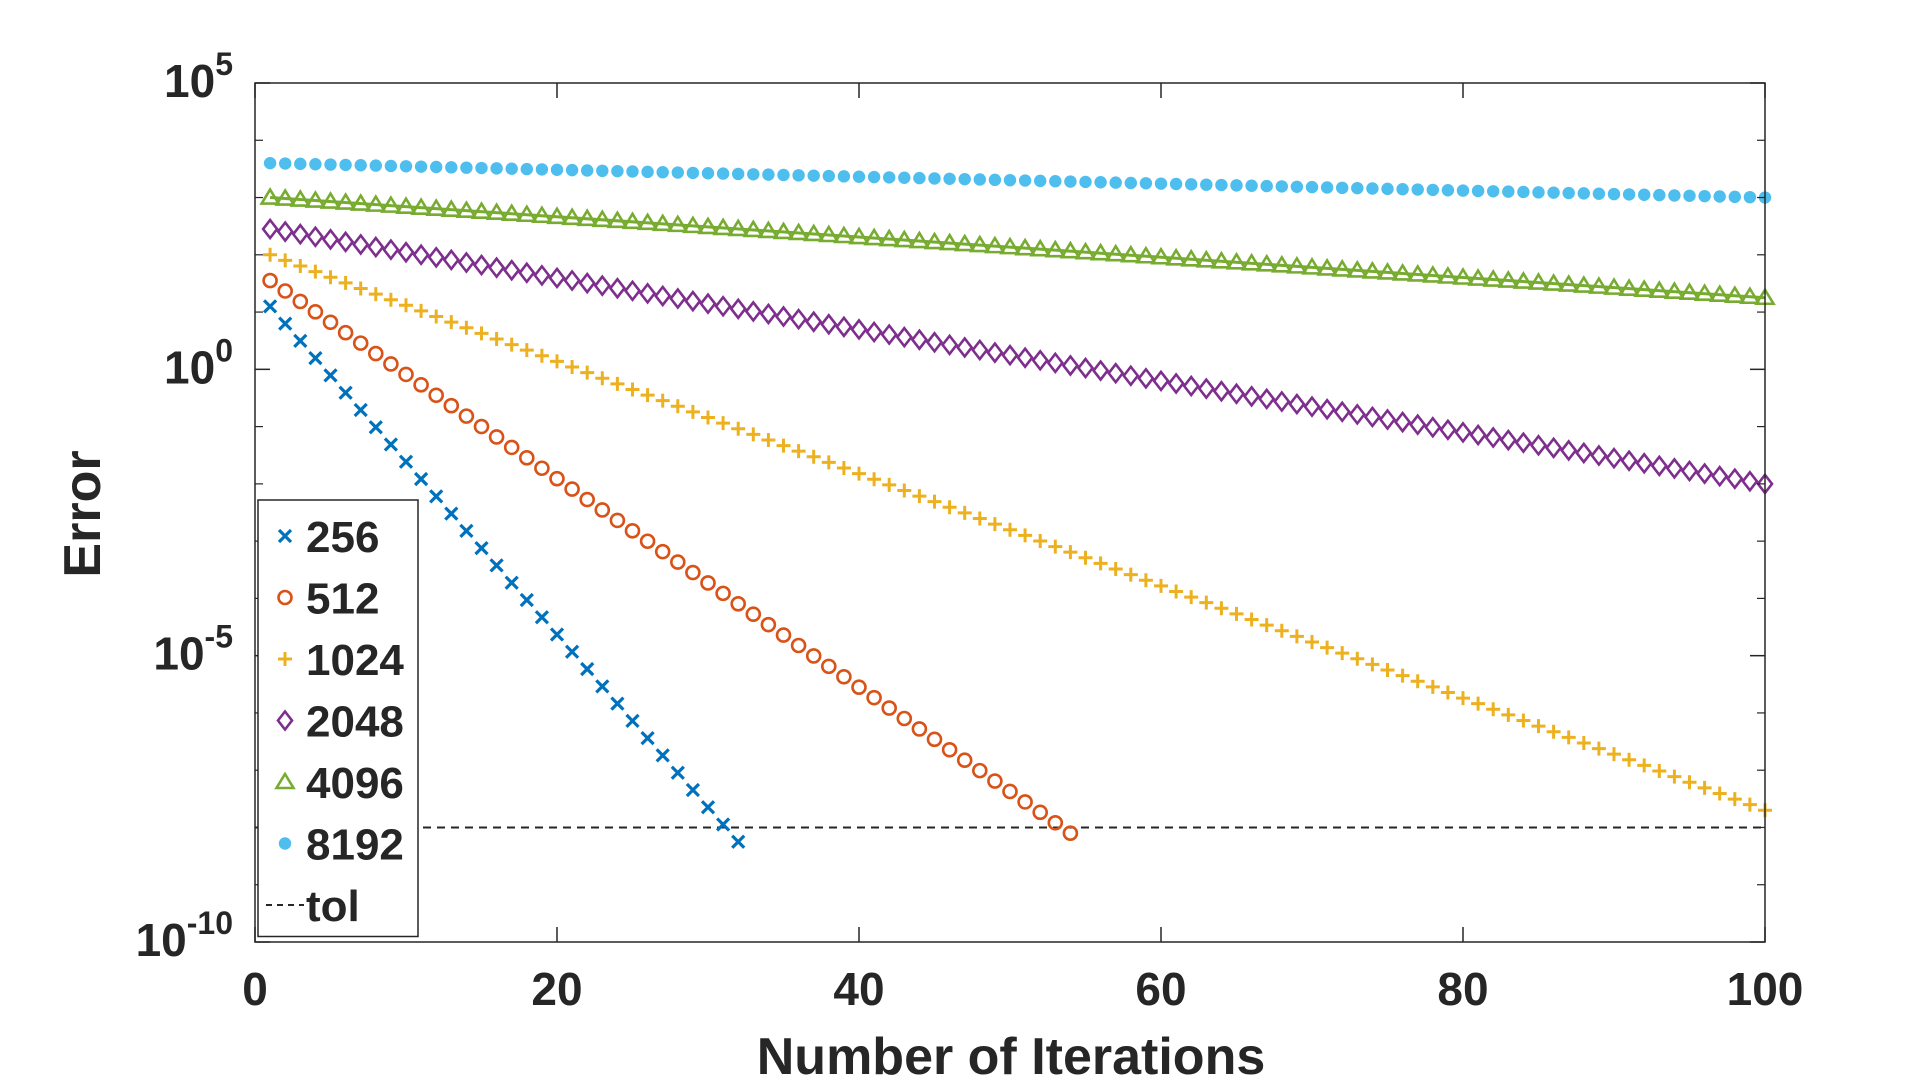 The height and width of the screenshot is (1088, 1920). Describe the element at coordinates (340, 722) in the screenshot. I see `legend-item-2048: 2048` at that location.